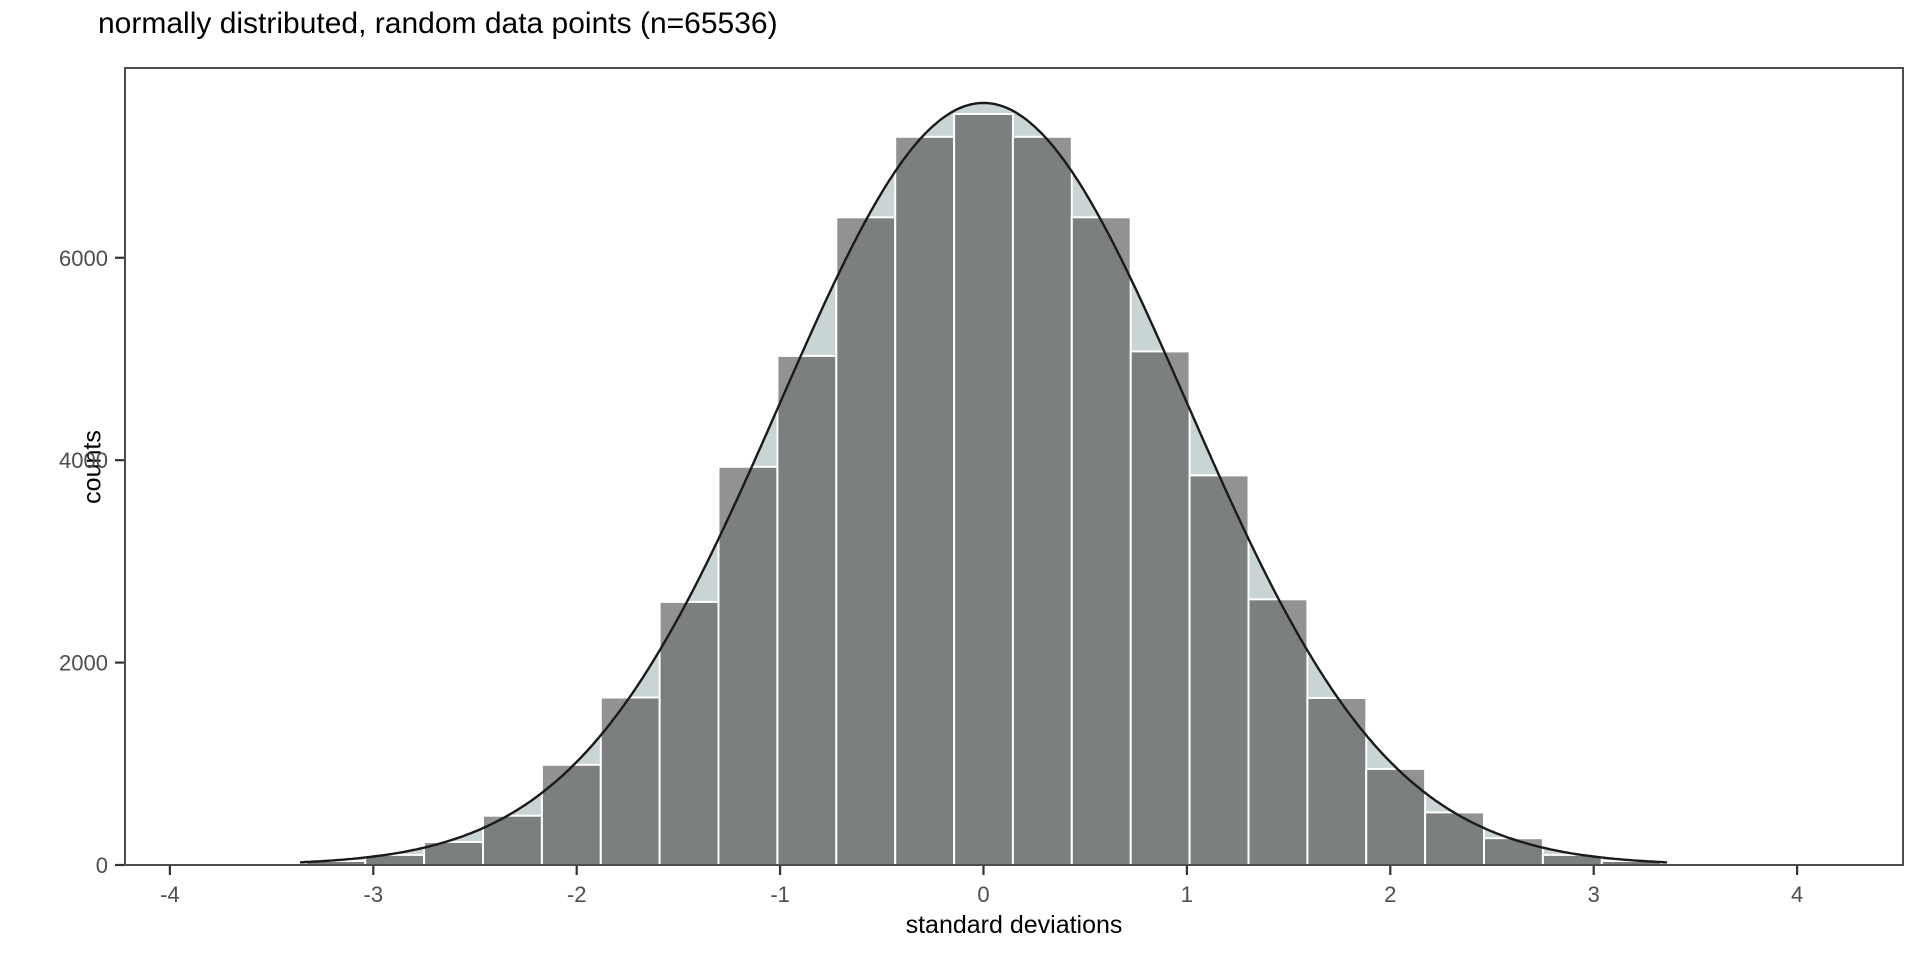  What do you see at coordinates (577, 894) in the screenshot?
I see `x-tick-label: -2` at bounding box center [577, 894].